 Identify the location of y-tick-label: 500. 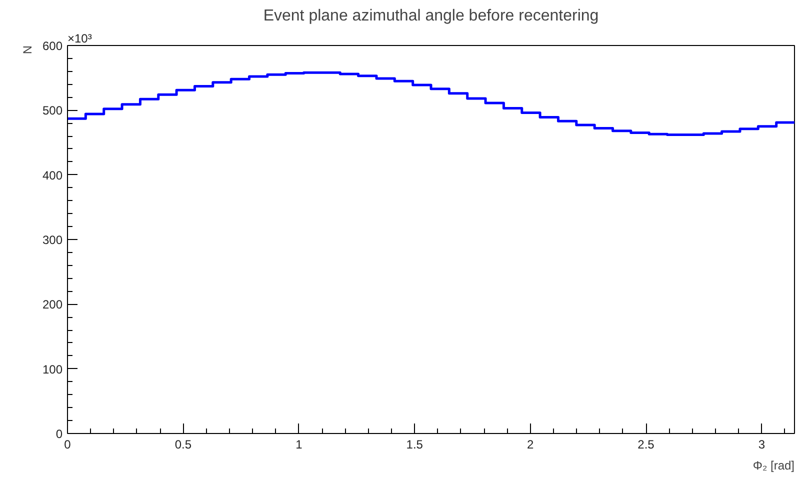
(52, 111).